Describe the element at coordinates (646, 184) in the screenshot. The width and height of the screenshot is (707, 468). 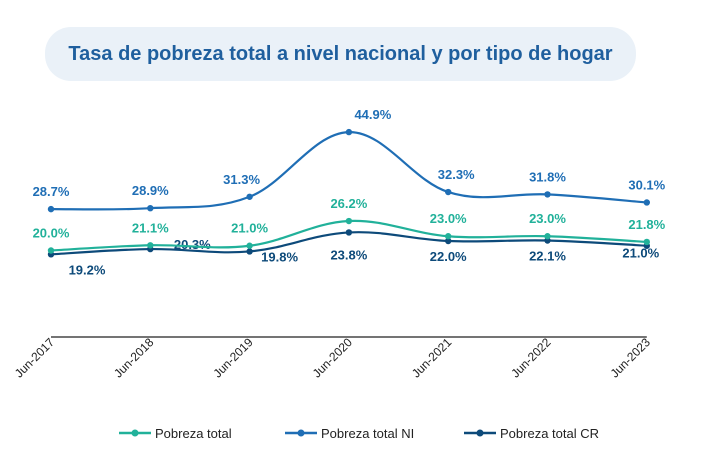
I see `data-label-ni: 30.1%` at that location.